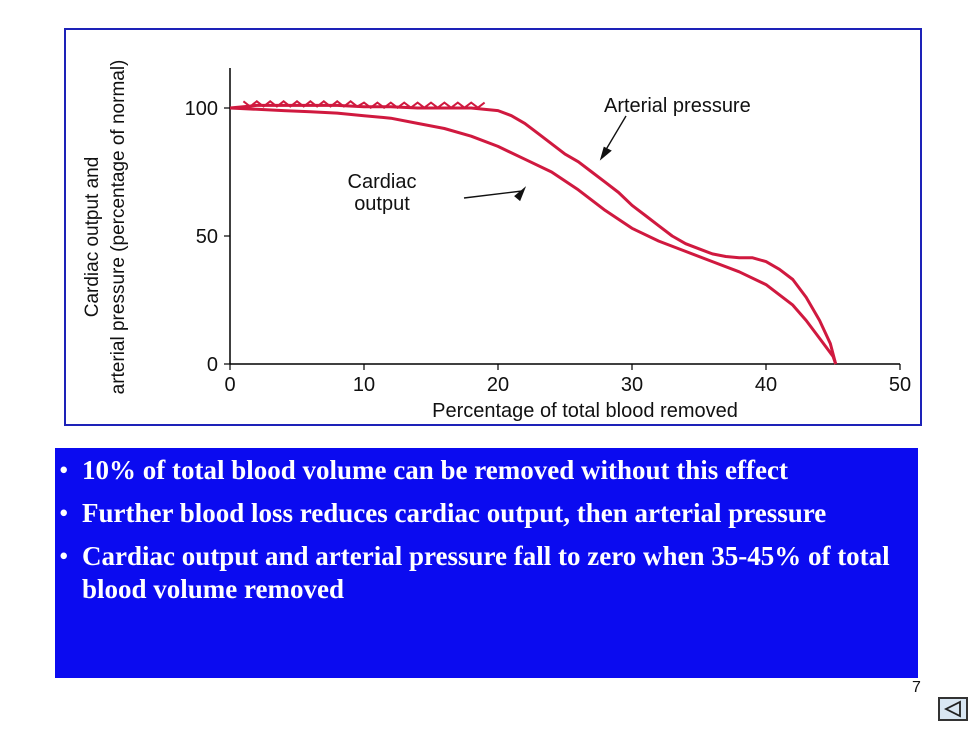  What do you see at coordinates (632, 385) in the screenshot?
I see `x-tick-label: 30` at bounding box center [632, 385].